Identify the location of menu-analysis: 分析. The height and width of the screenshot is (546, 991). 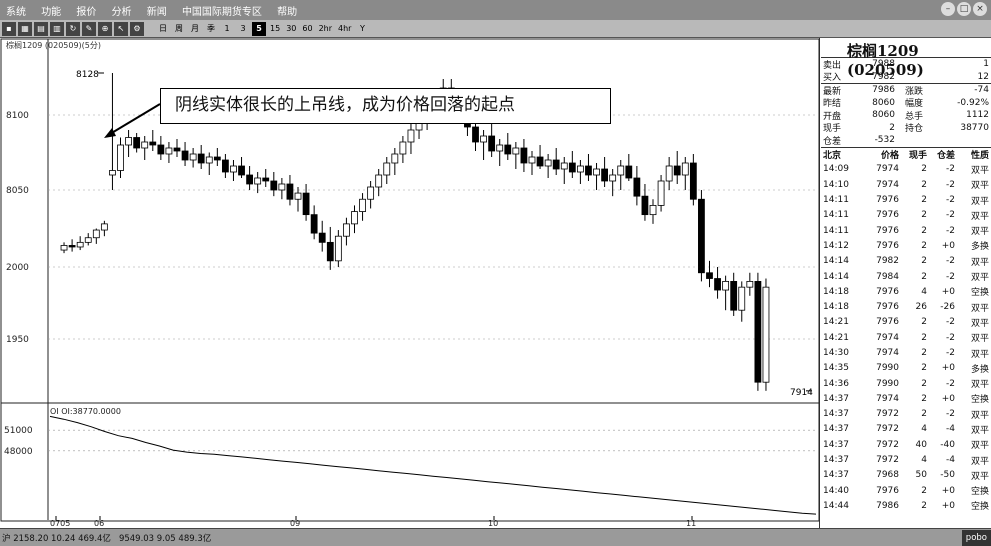
(121, 12).